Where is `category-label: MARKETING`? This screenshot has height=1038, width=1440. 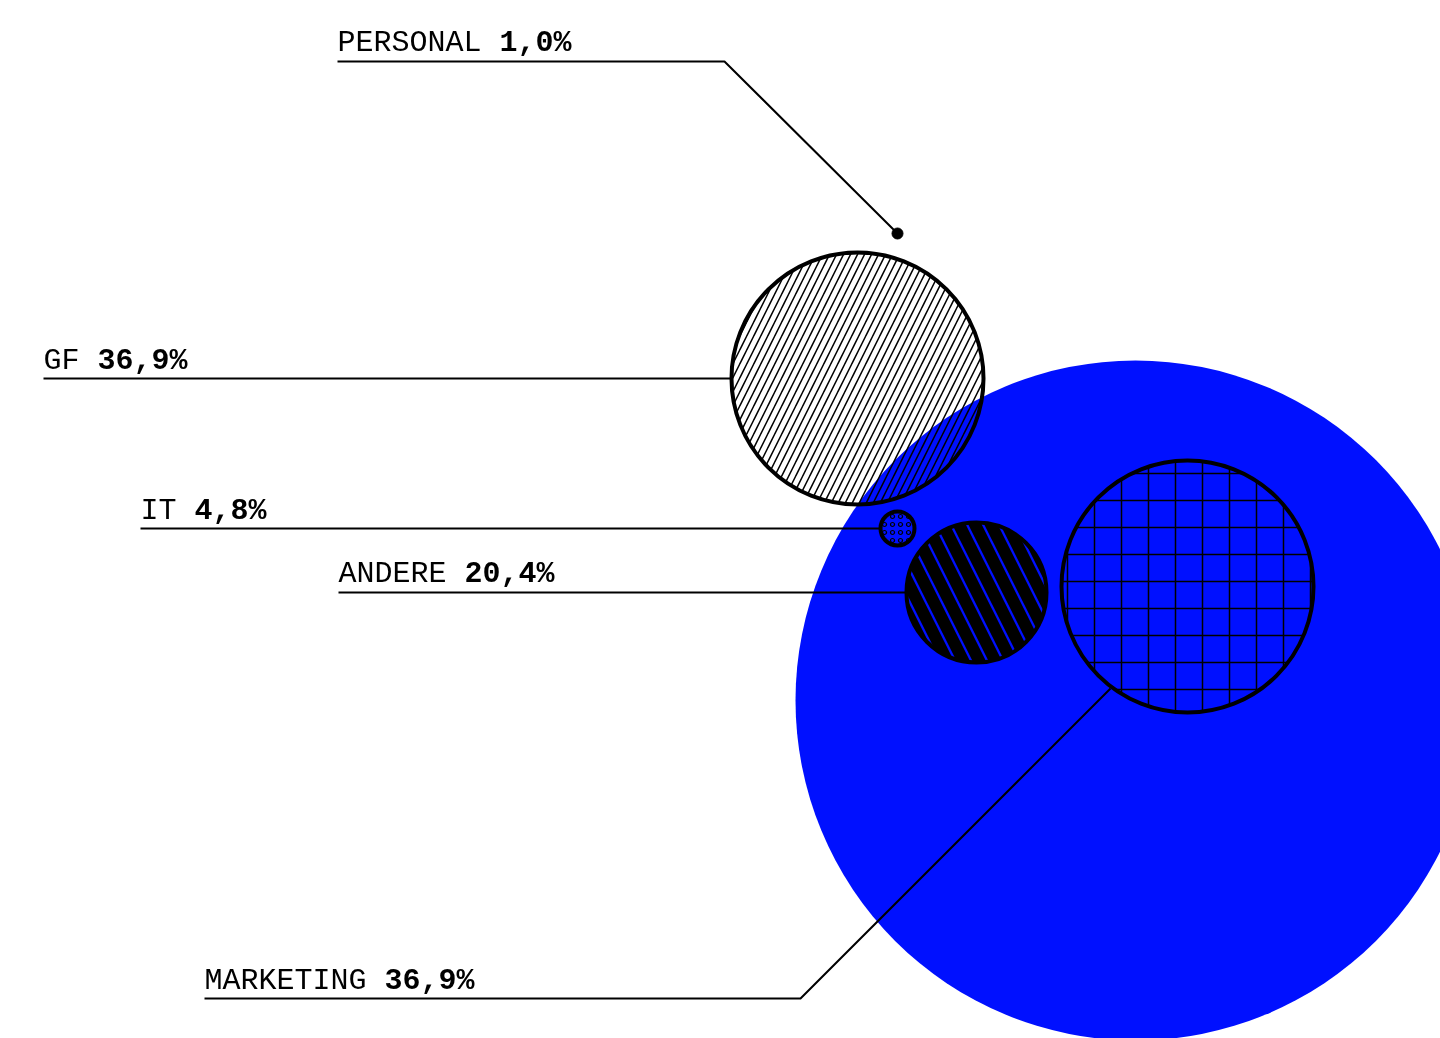 category-label: MARKETING is located at coordinates (285, 980).